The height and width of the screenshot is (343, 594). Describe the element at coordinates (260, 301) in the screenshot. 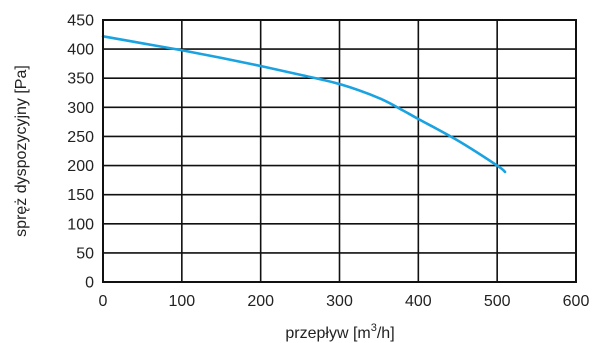

I see `x-tick-label: 200` at that location.